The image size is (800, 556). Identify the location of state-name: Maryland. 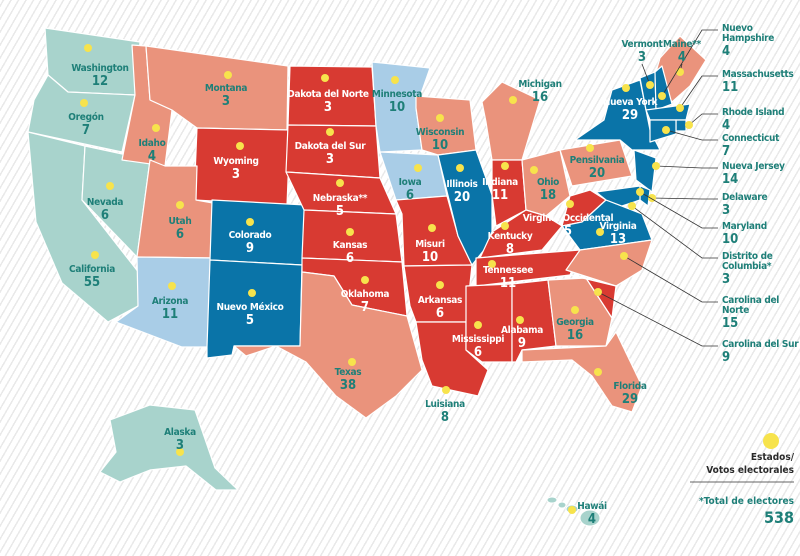
(744, 226).